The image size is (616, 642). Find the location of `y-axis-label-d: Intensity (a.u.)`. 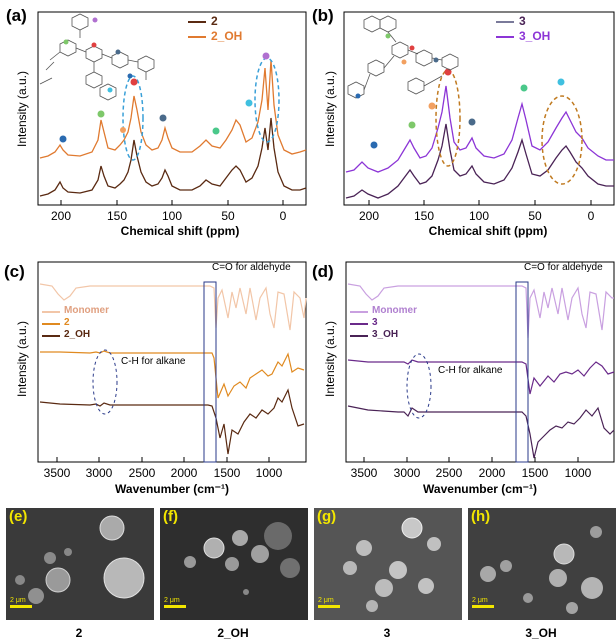

y-axis-label-d: Intensity (a.u.) is located at coordinates (330, 359).